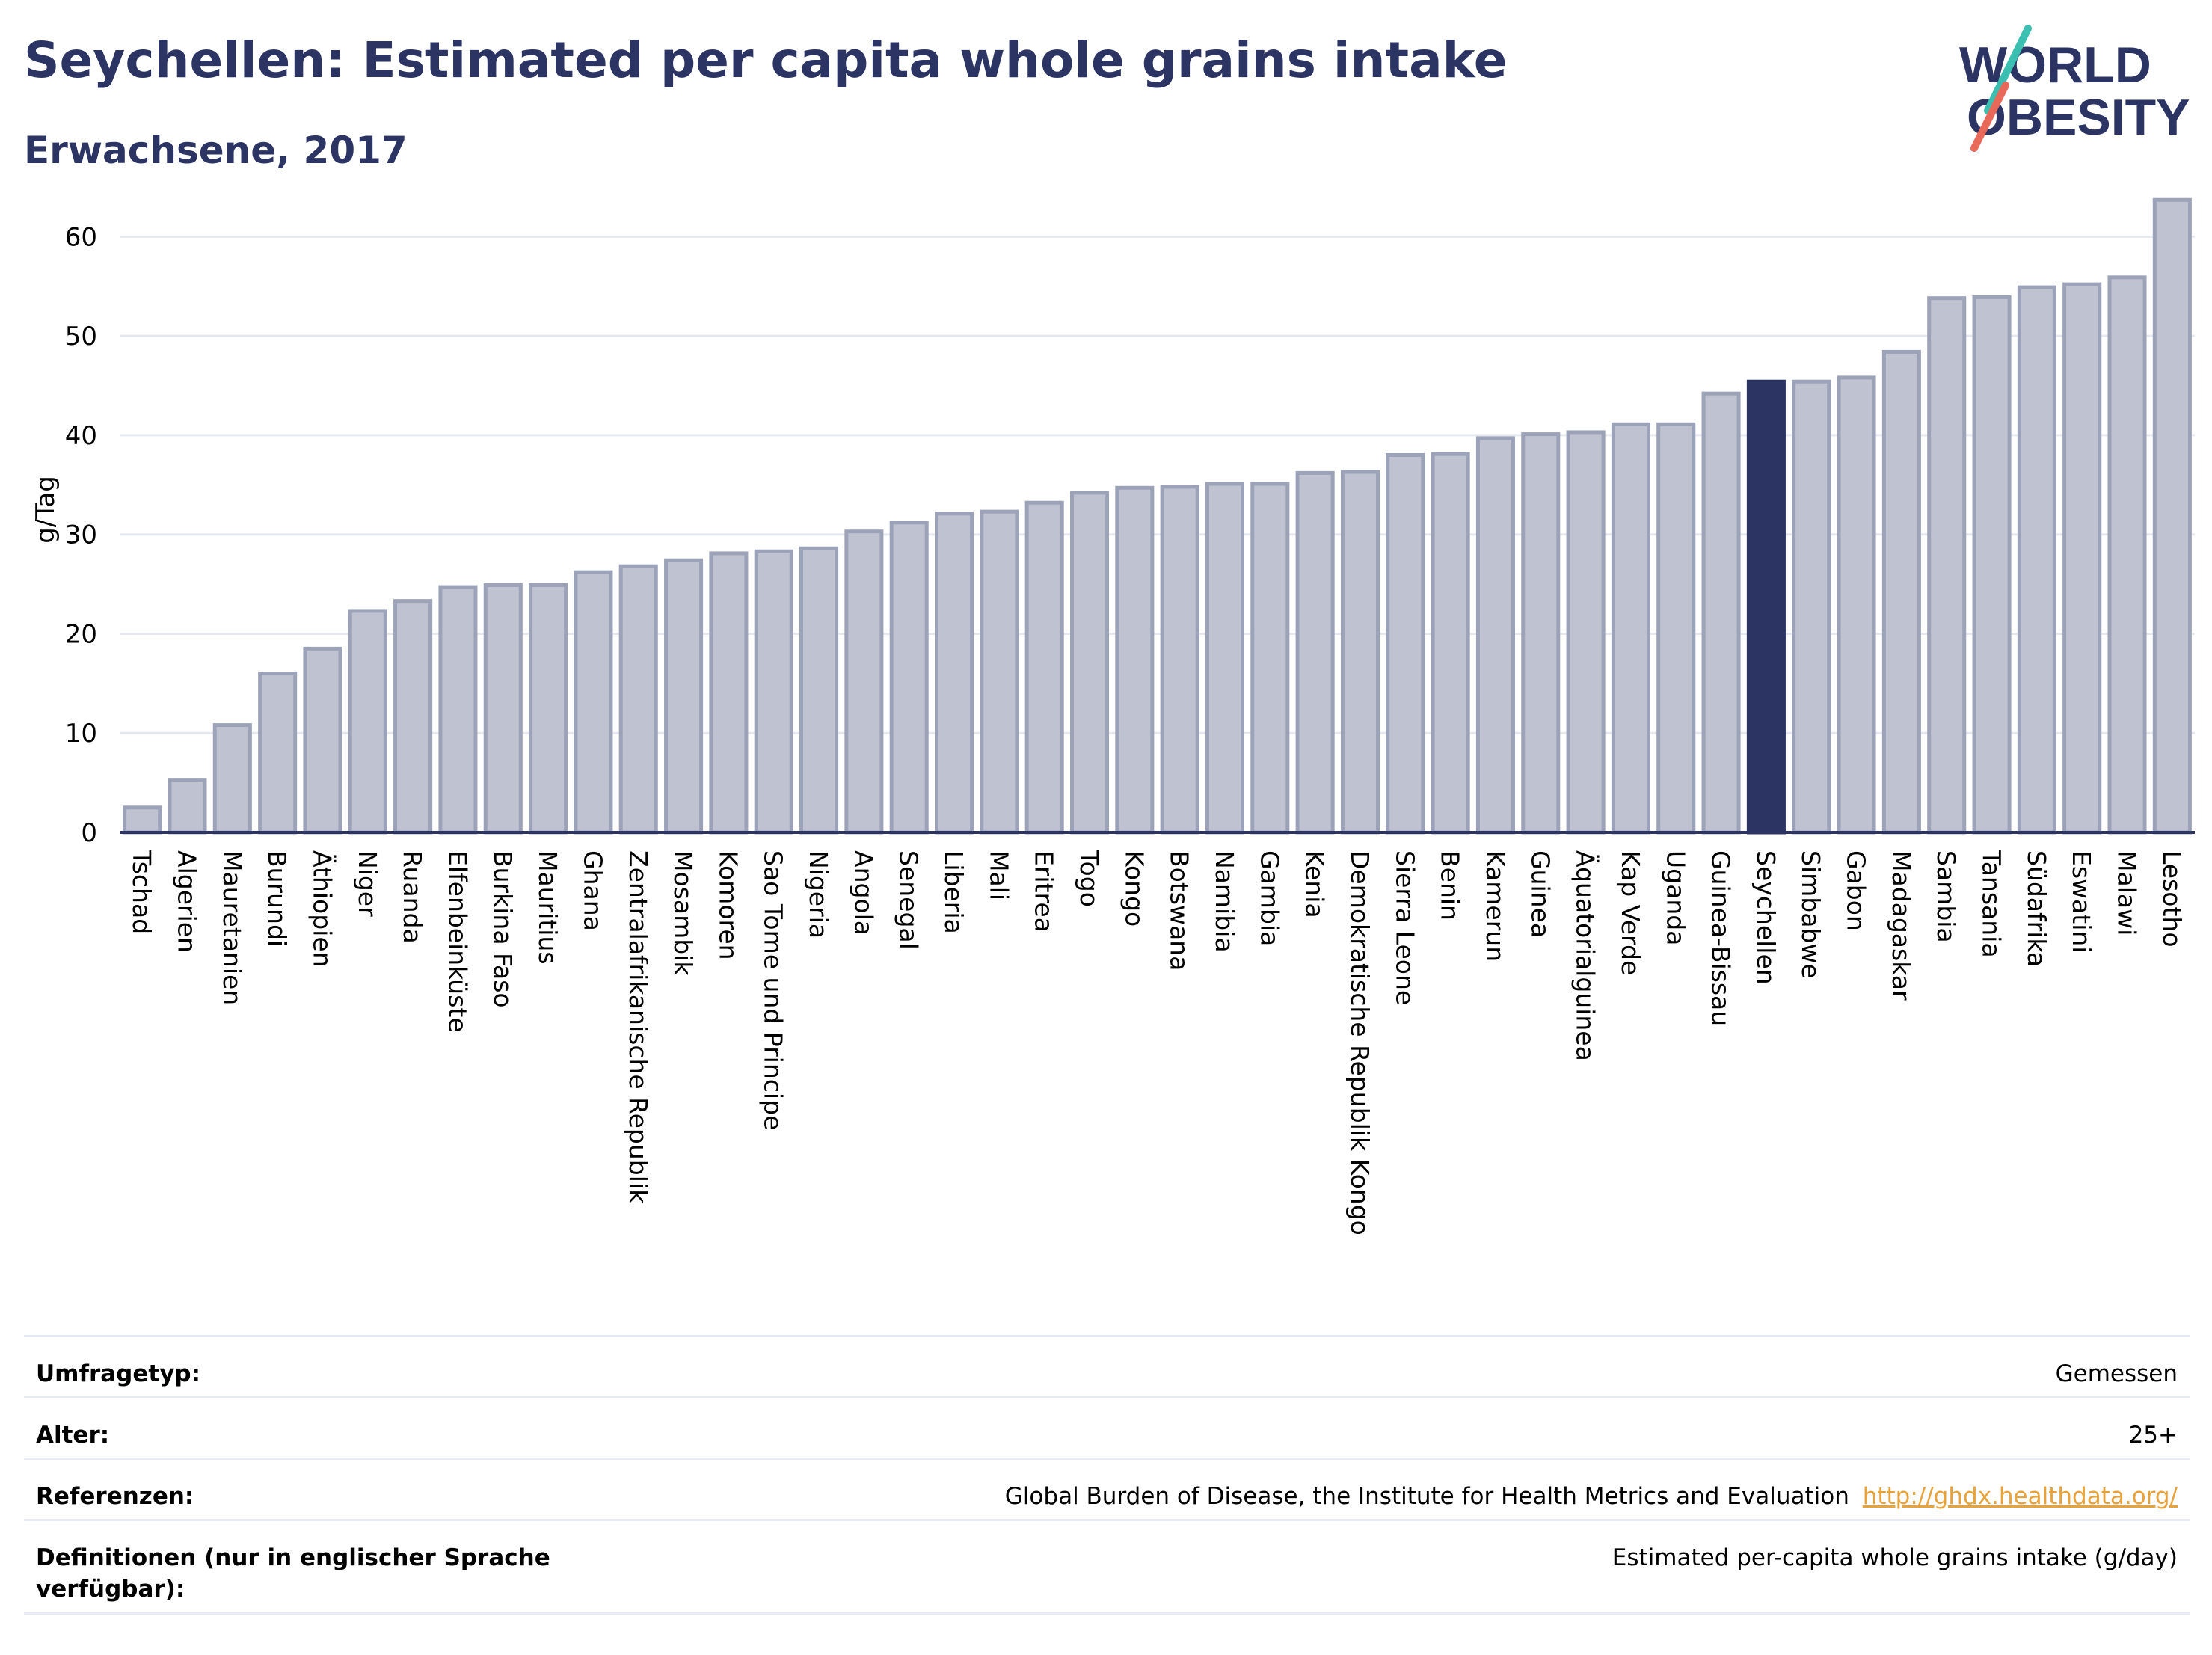  What do you see at coordinates (1811, 607) in the screenshot?
I see `bar-simbabwe` at bounding box center [1811, 607].